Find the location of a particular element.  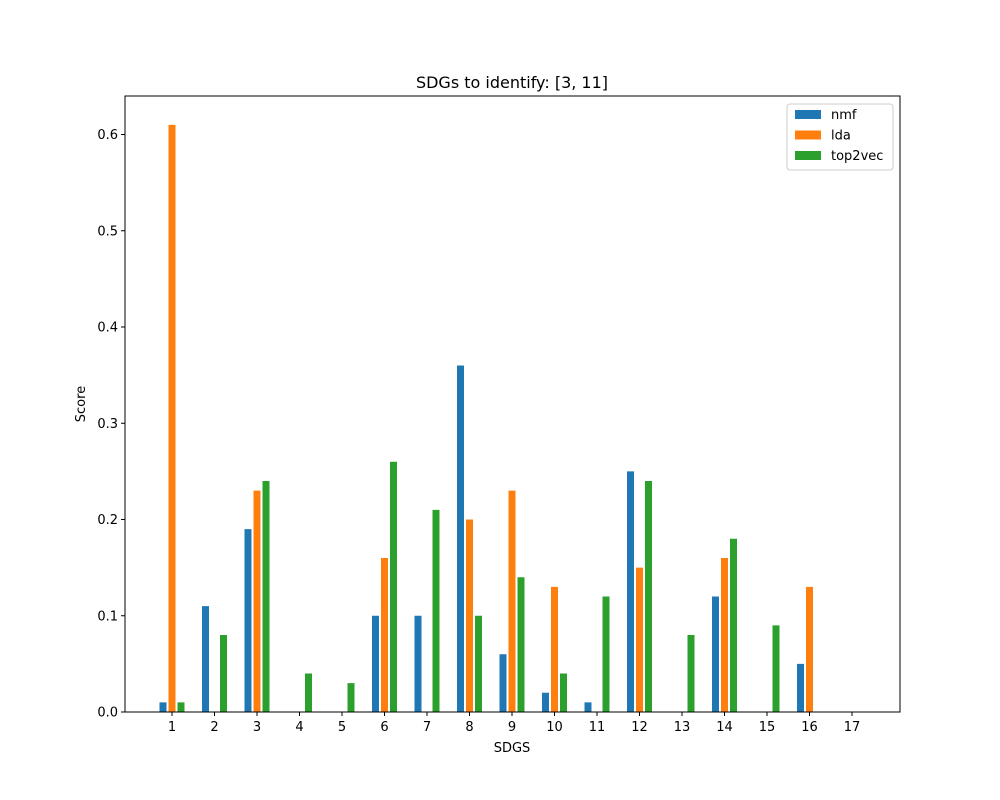

y-axis: 0.0 0.1 0.2 0.3 0.4 0.5 0.6 is located at coordinates (111, 424).